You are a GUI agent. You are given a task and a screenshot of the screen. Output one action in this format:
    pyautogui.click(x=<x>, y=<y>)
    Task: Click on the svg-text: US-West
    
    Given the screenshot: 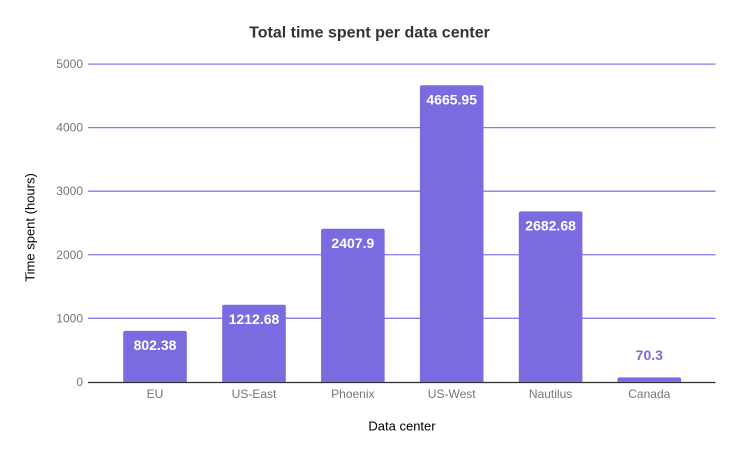 What is the action you would take?
    pyautogui.click(x=452, y=394)
    